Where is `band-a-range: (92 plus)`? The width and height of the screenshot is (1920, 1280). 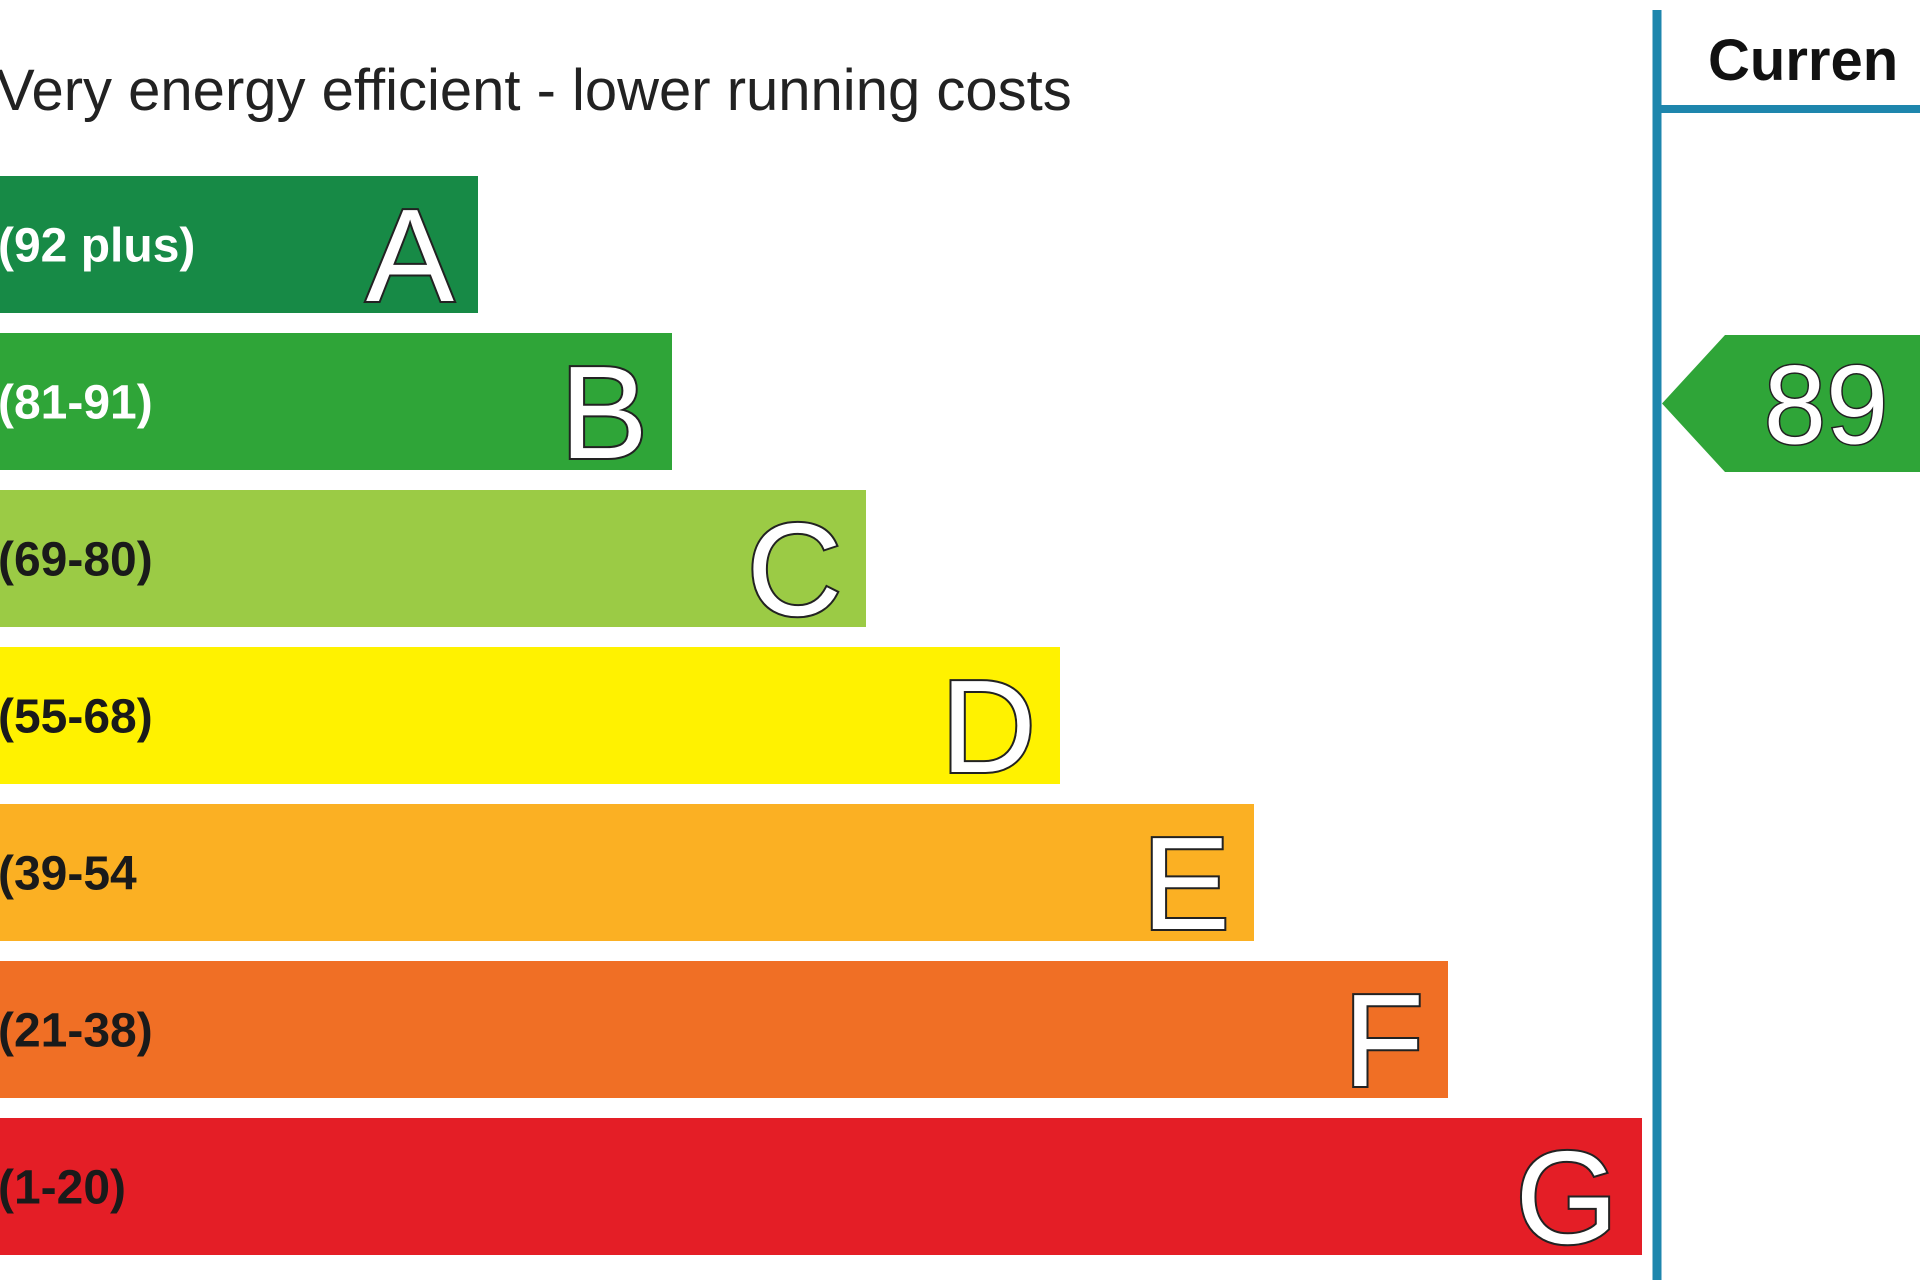 band-a-range: (92 plus) is located at coordinates (97, 246).